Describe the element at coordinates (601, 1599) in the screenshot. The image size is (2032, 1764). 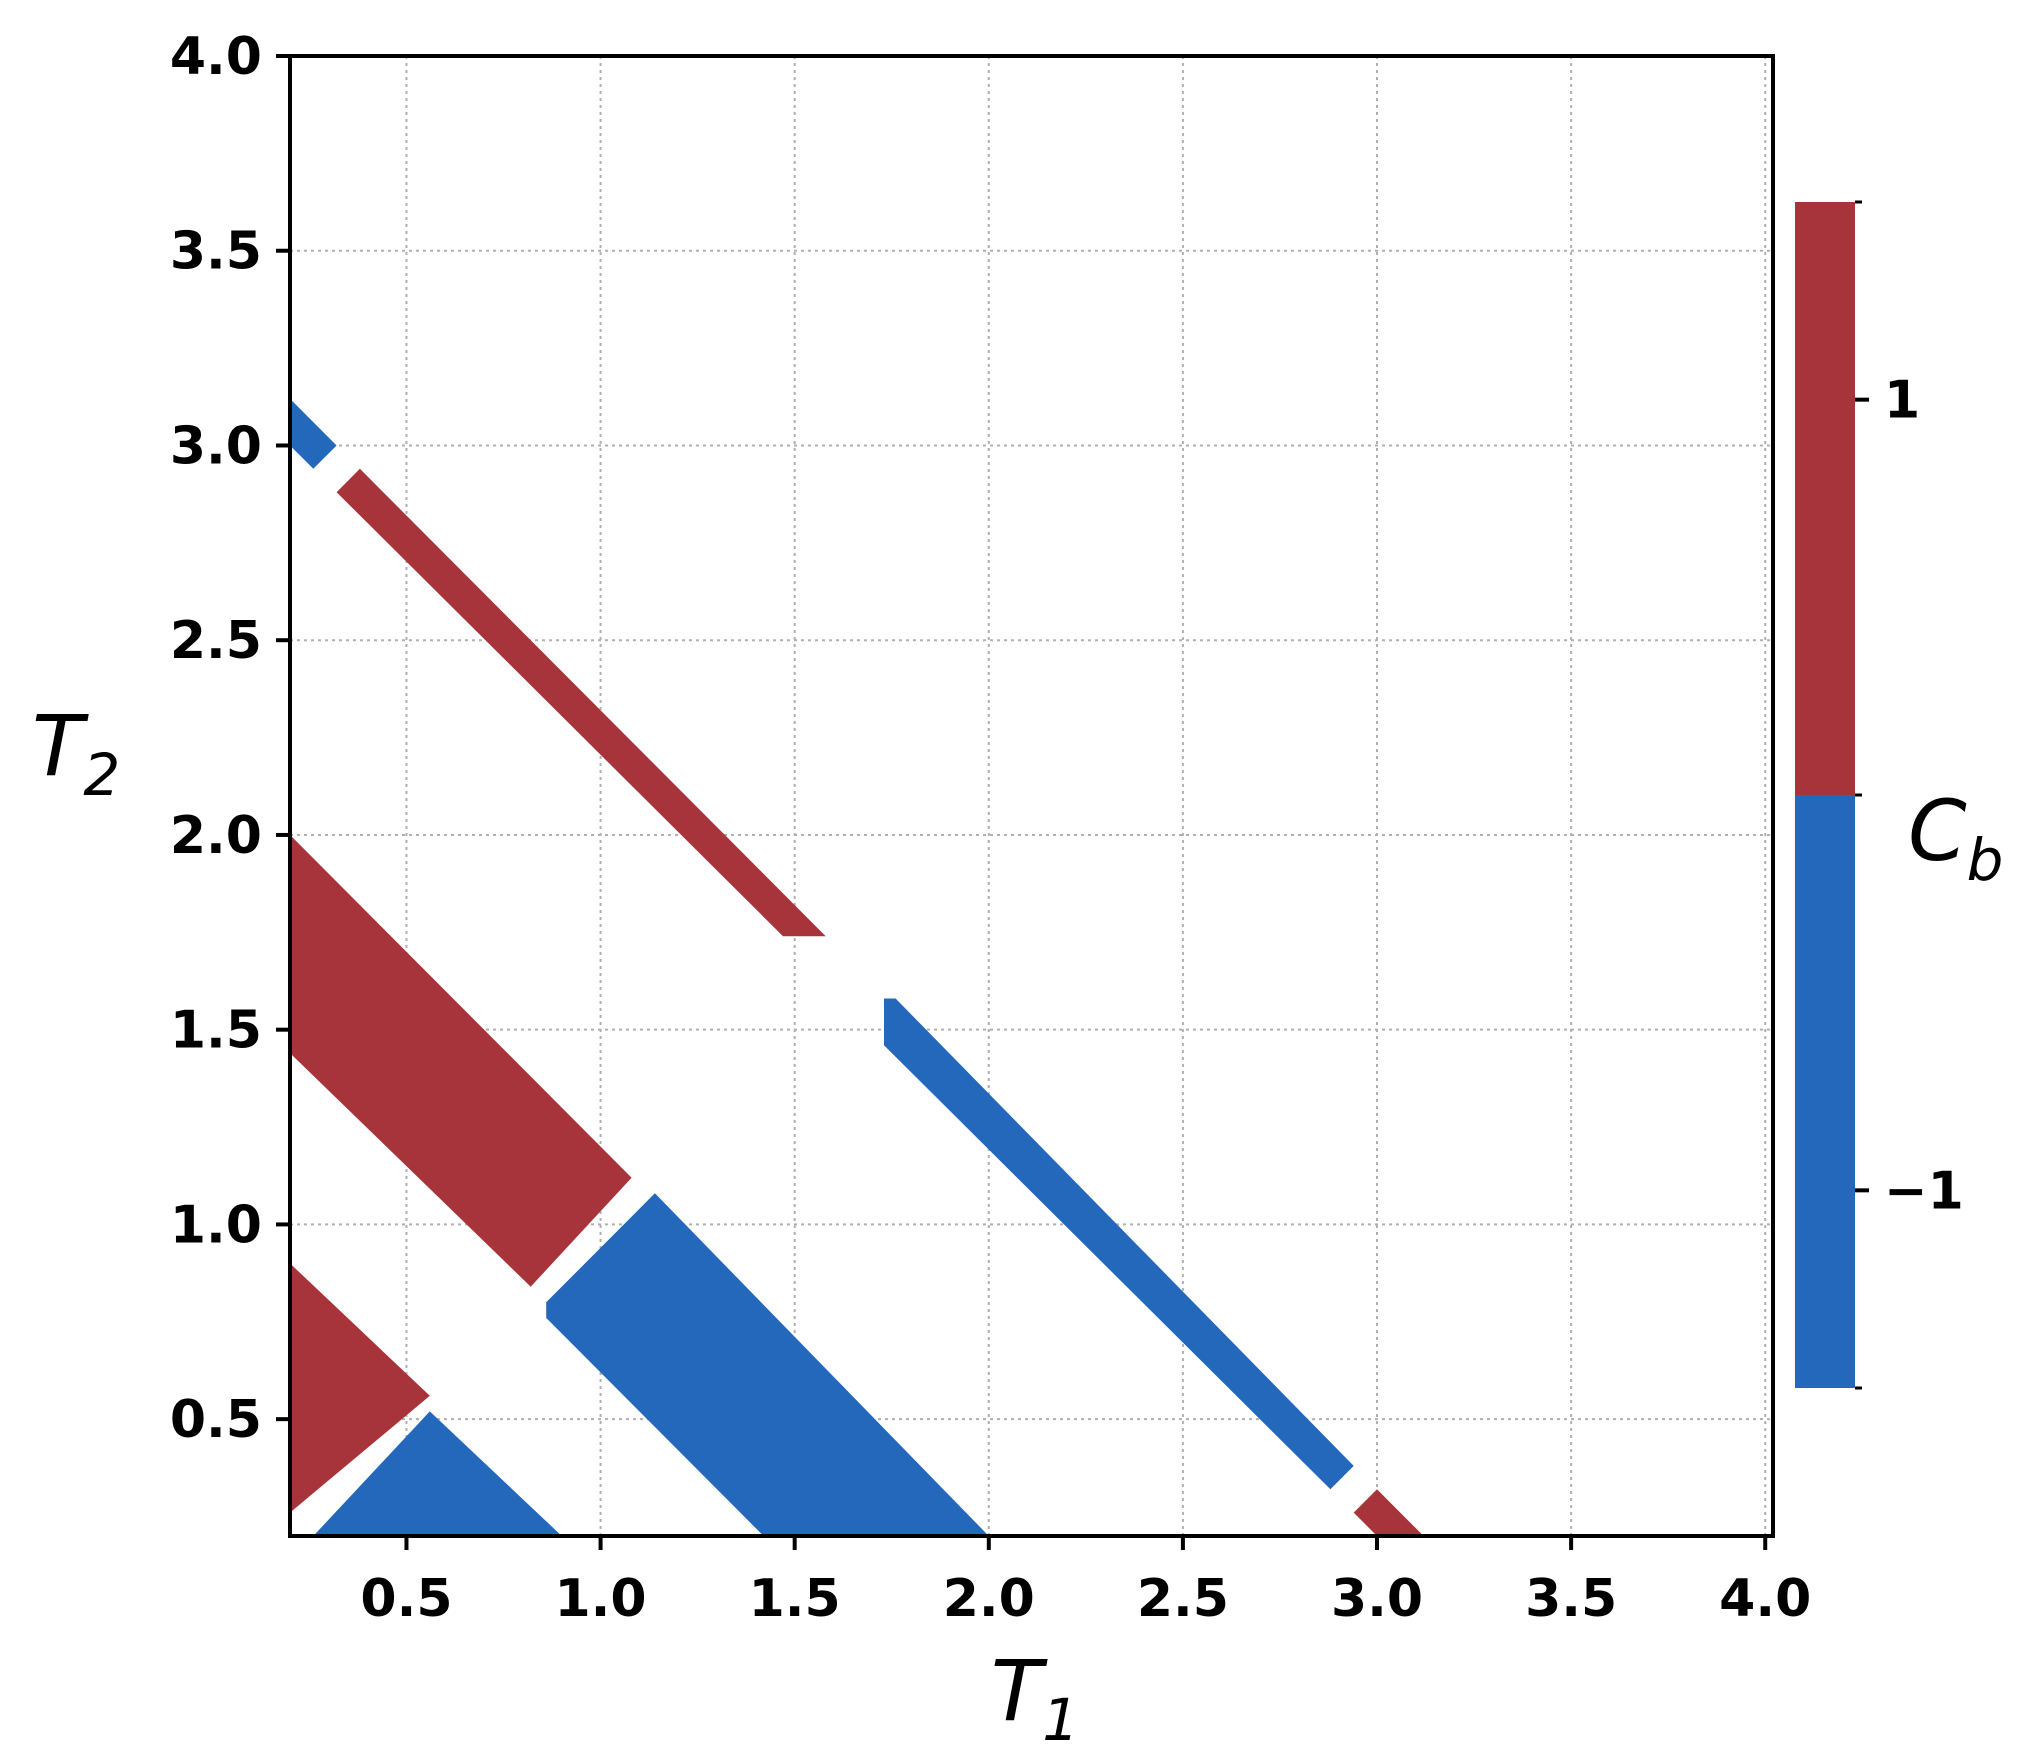
I see `x-tick-label: 1.0` at that location.